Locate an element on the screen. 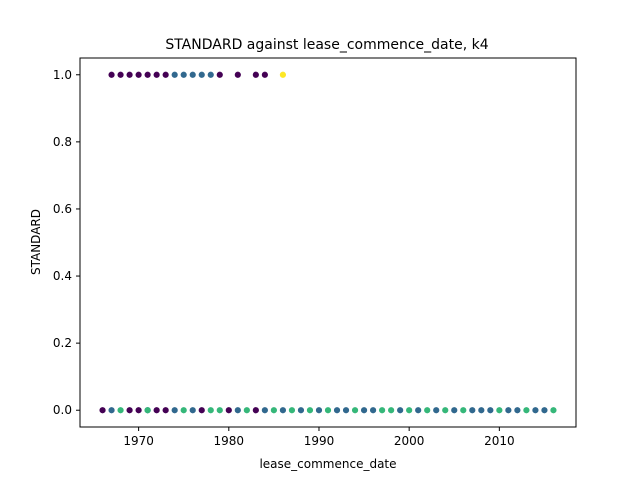 The image size is (640, 485). y-tick-label: 0.0 is located at coordinates (62, 410).